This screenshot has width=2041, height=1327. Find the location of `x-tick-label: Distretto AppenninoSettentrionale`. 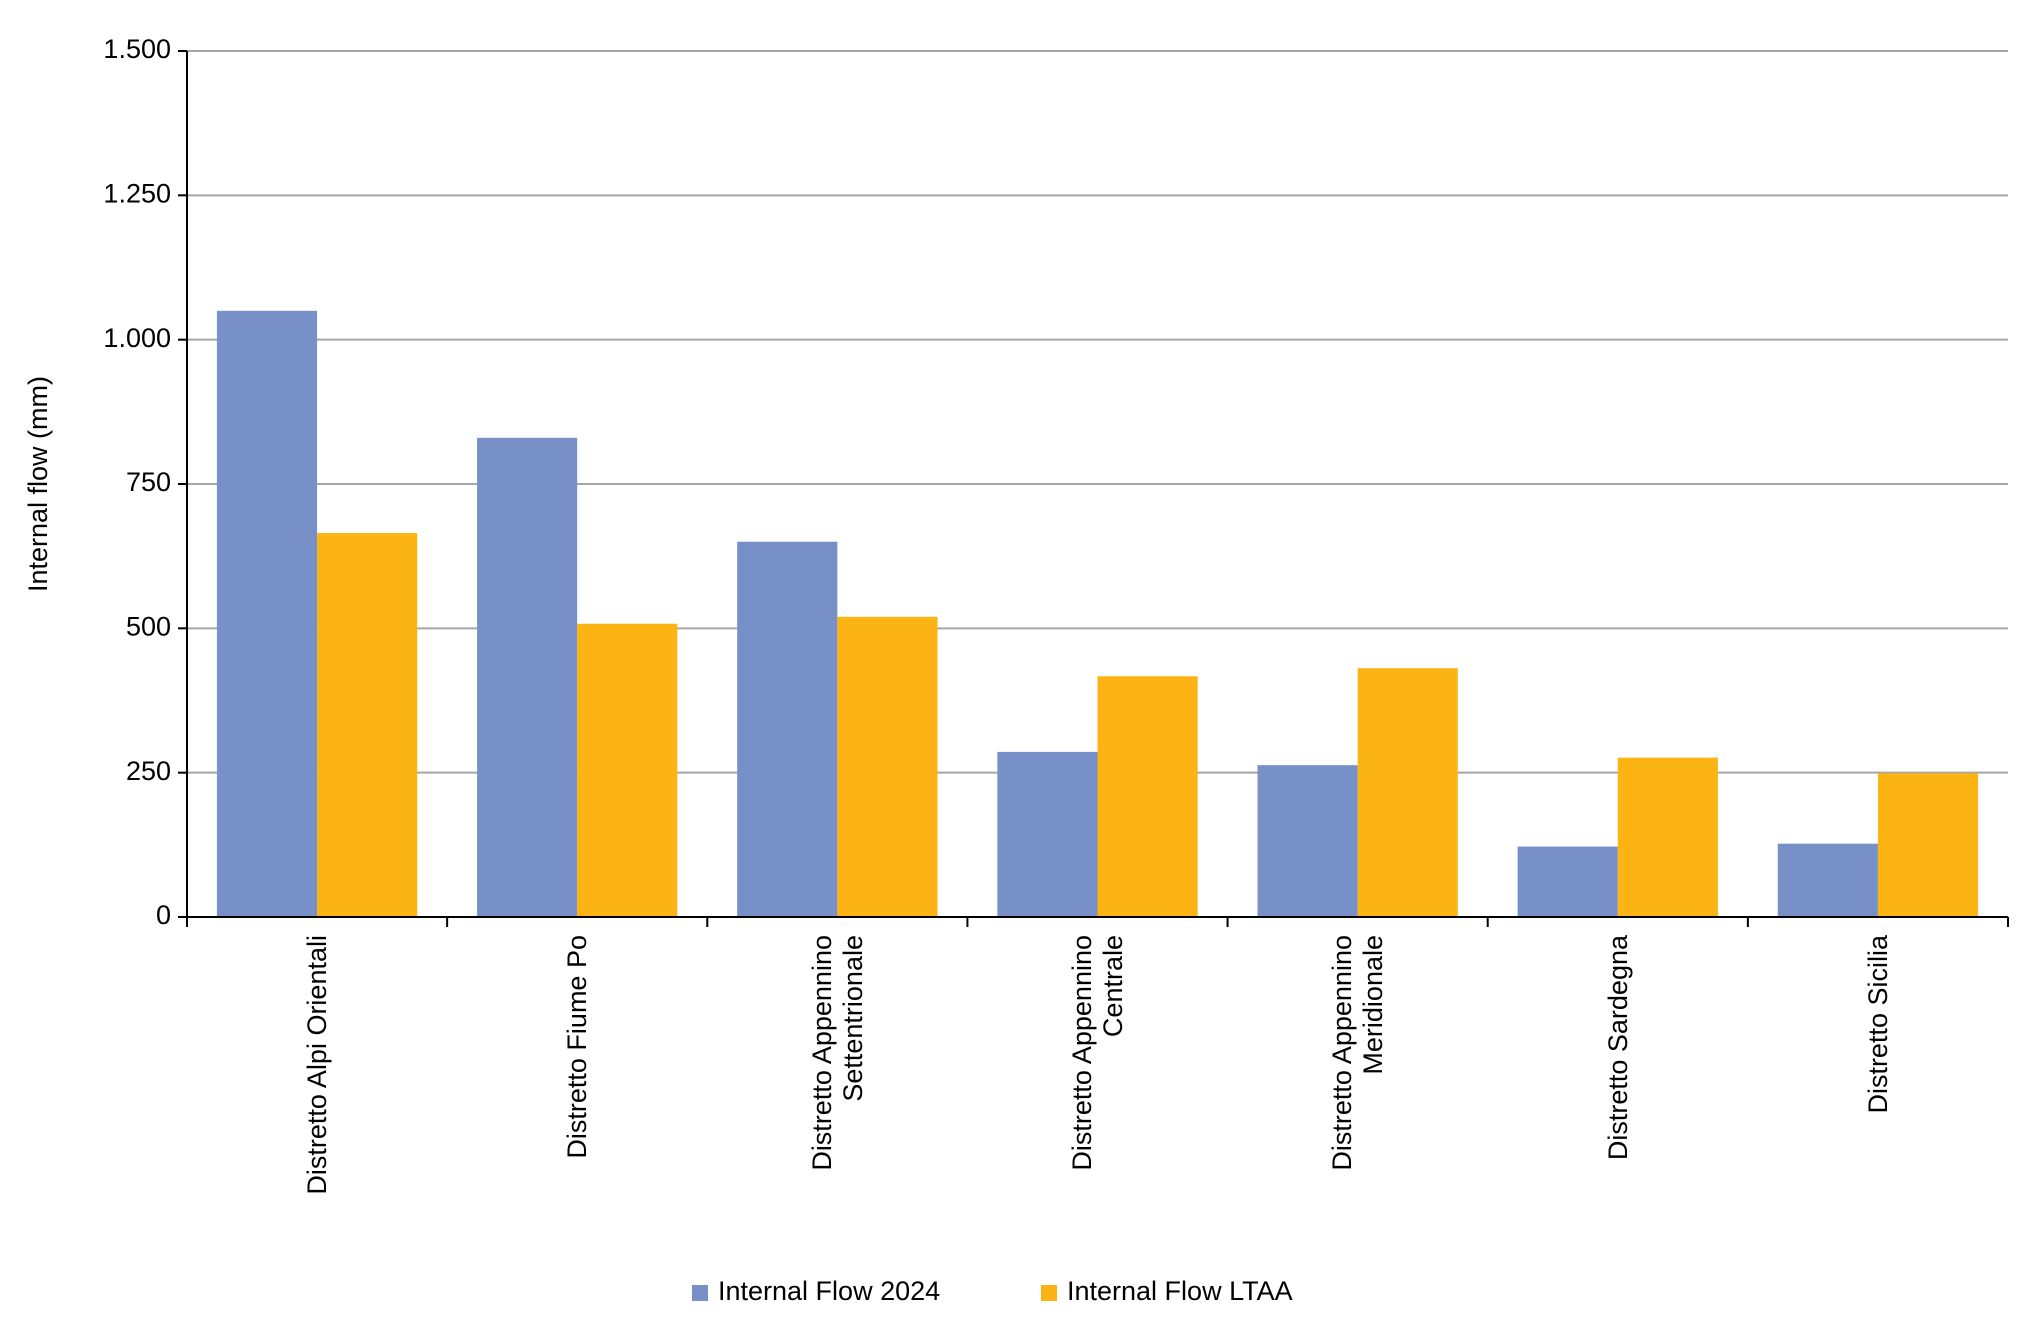

x-tick-label: Distretto AppenninoSettentrionale is located at coordinates (837, 1053).